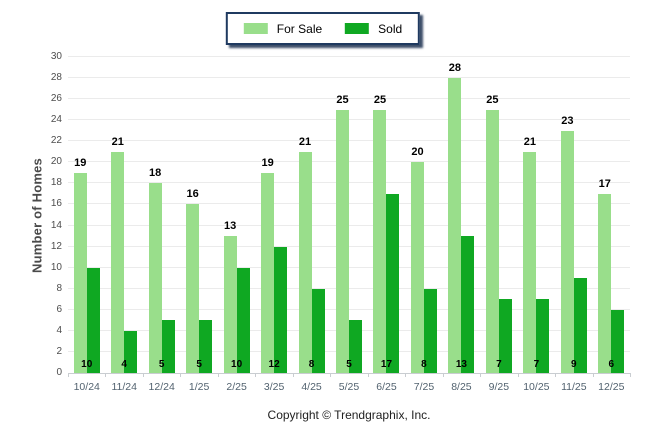 Image resolution: width=646 pixels, height=434 pixels. I want to click on y-axis-ticks: 0 2 4 6 8 10 12 14 16 18 20 22 24 26 28 30, so click(31, 215).